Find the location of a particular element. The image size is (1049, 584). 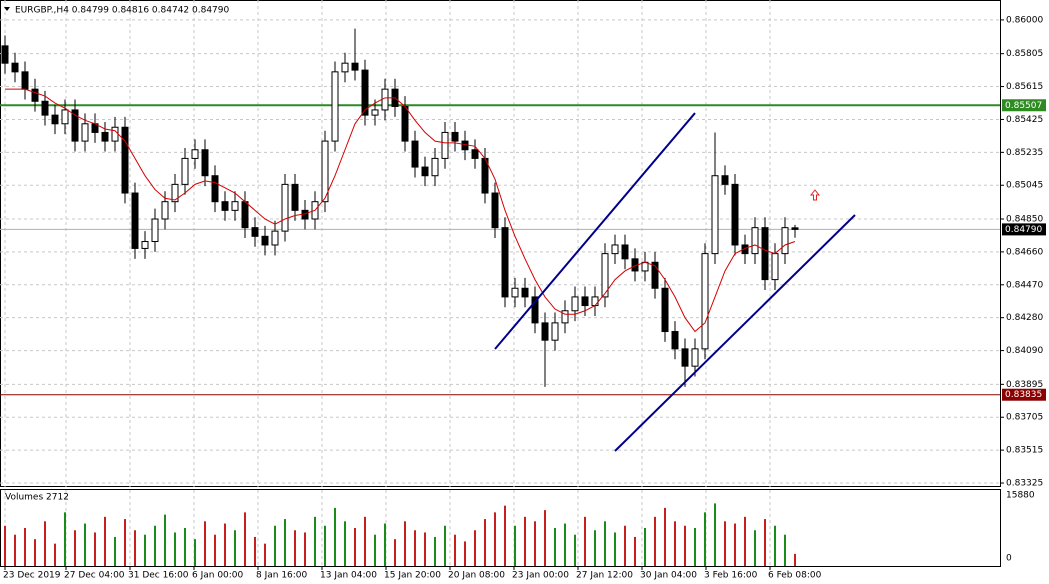

level-label: 0.85507 is located at coordinates (1023, 106).